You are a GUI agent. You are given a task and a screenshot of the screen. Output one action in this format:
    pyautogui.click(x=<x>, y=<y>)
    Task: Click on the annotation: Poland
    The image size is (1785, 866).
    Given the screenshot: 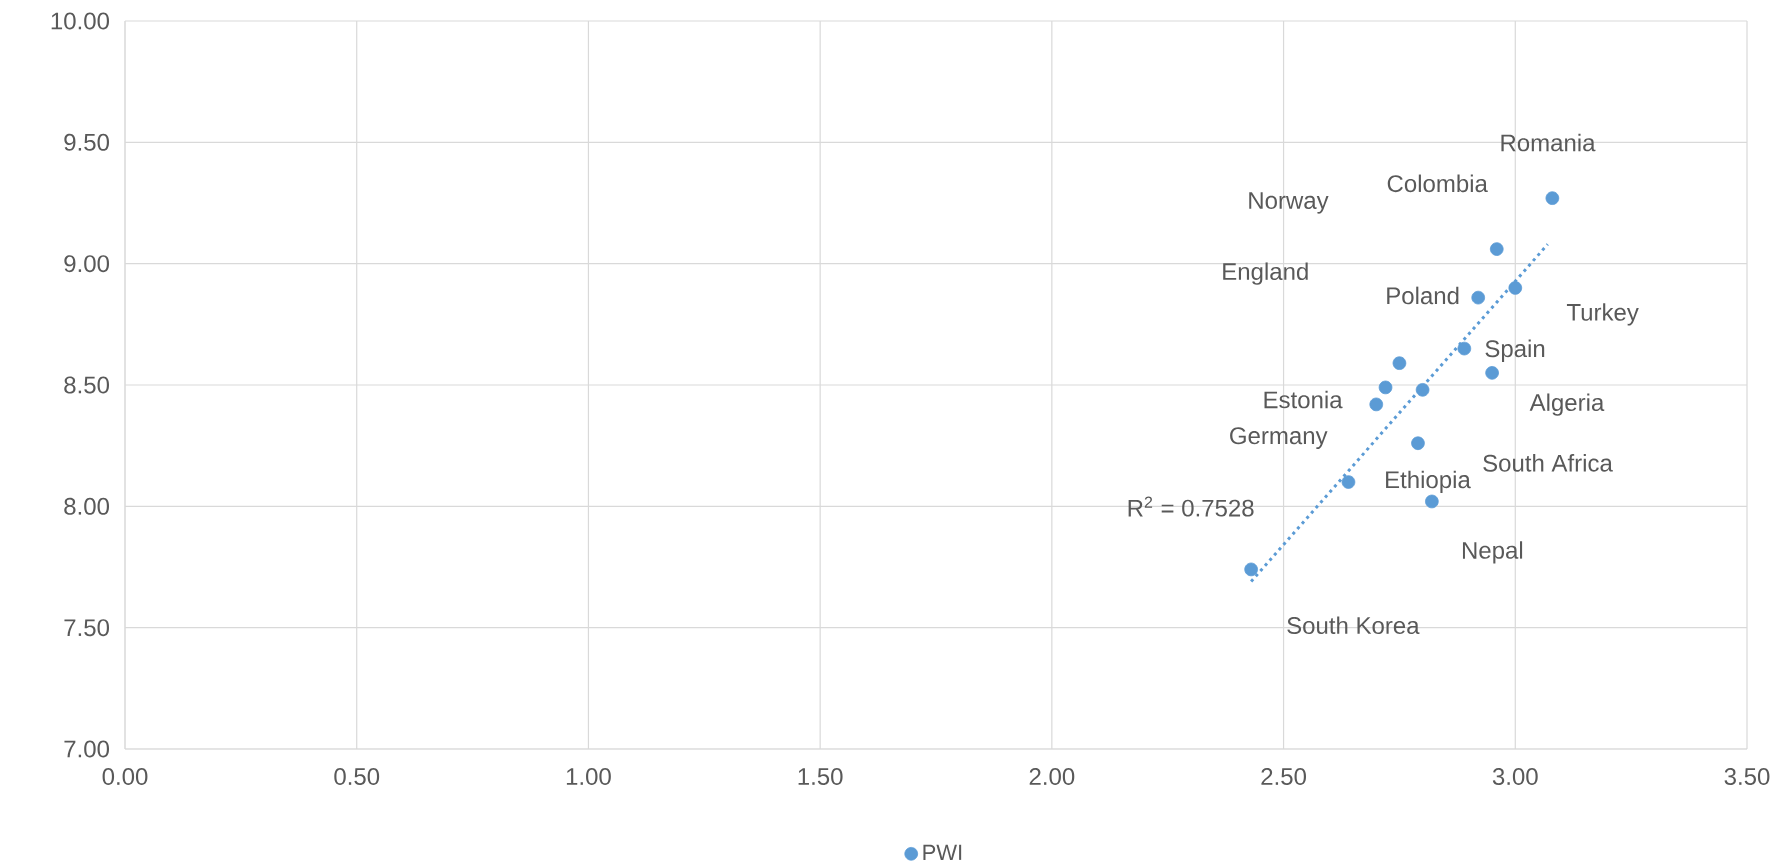 What is the action you would take?
    pyautogui.click(x=1423, y=295)
    